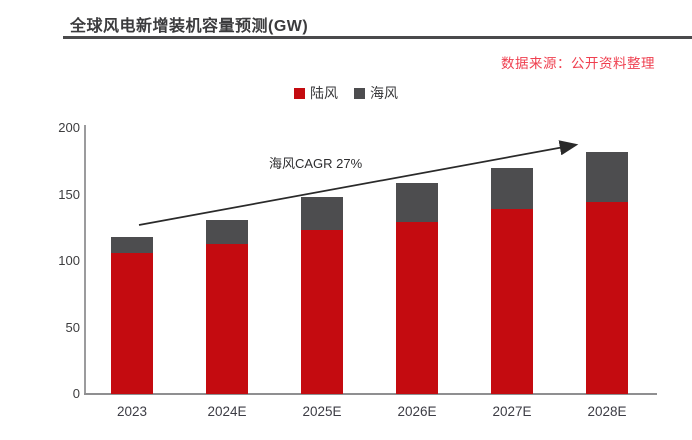 Image resolution: width=692 pixels, height=440 pixels. I want to click on x-axis-category-label: 2024E, so click(227, 411).